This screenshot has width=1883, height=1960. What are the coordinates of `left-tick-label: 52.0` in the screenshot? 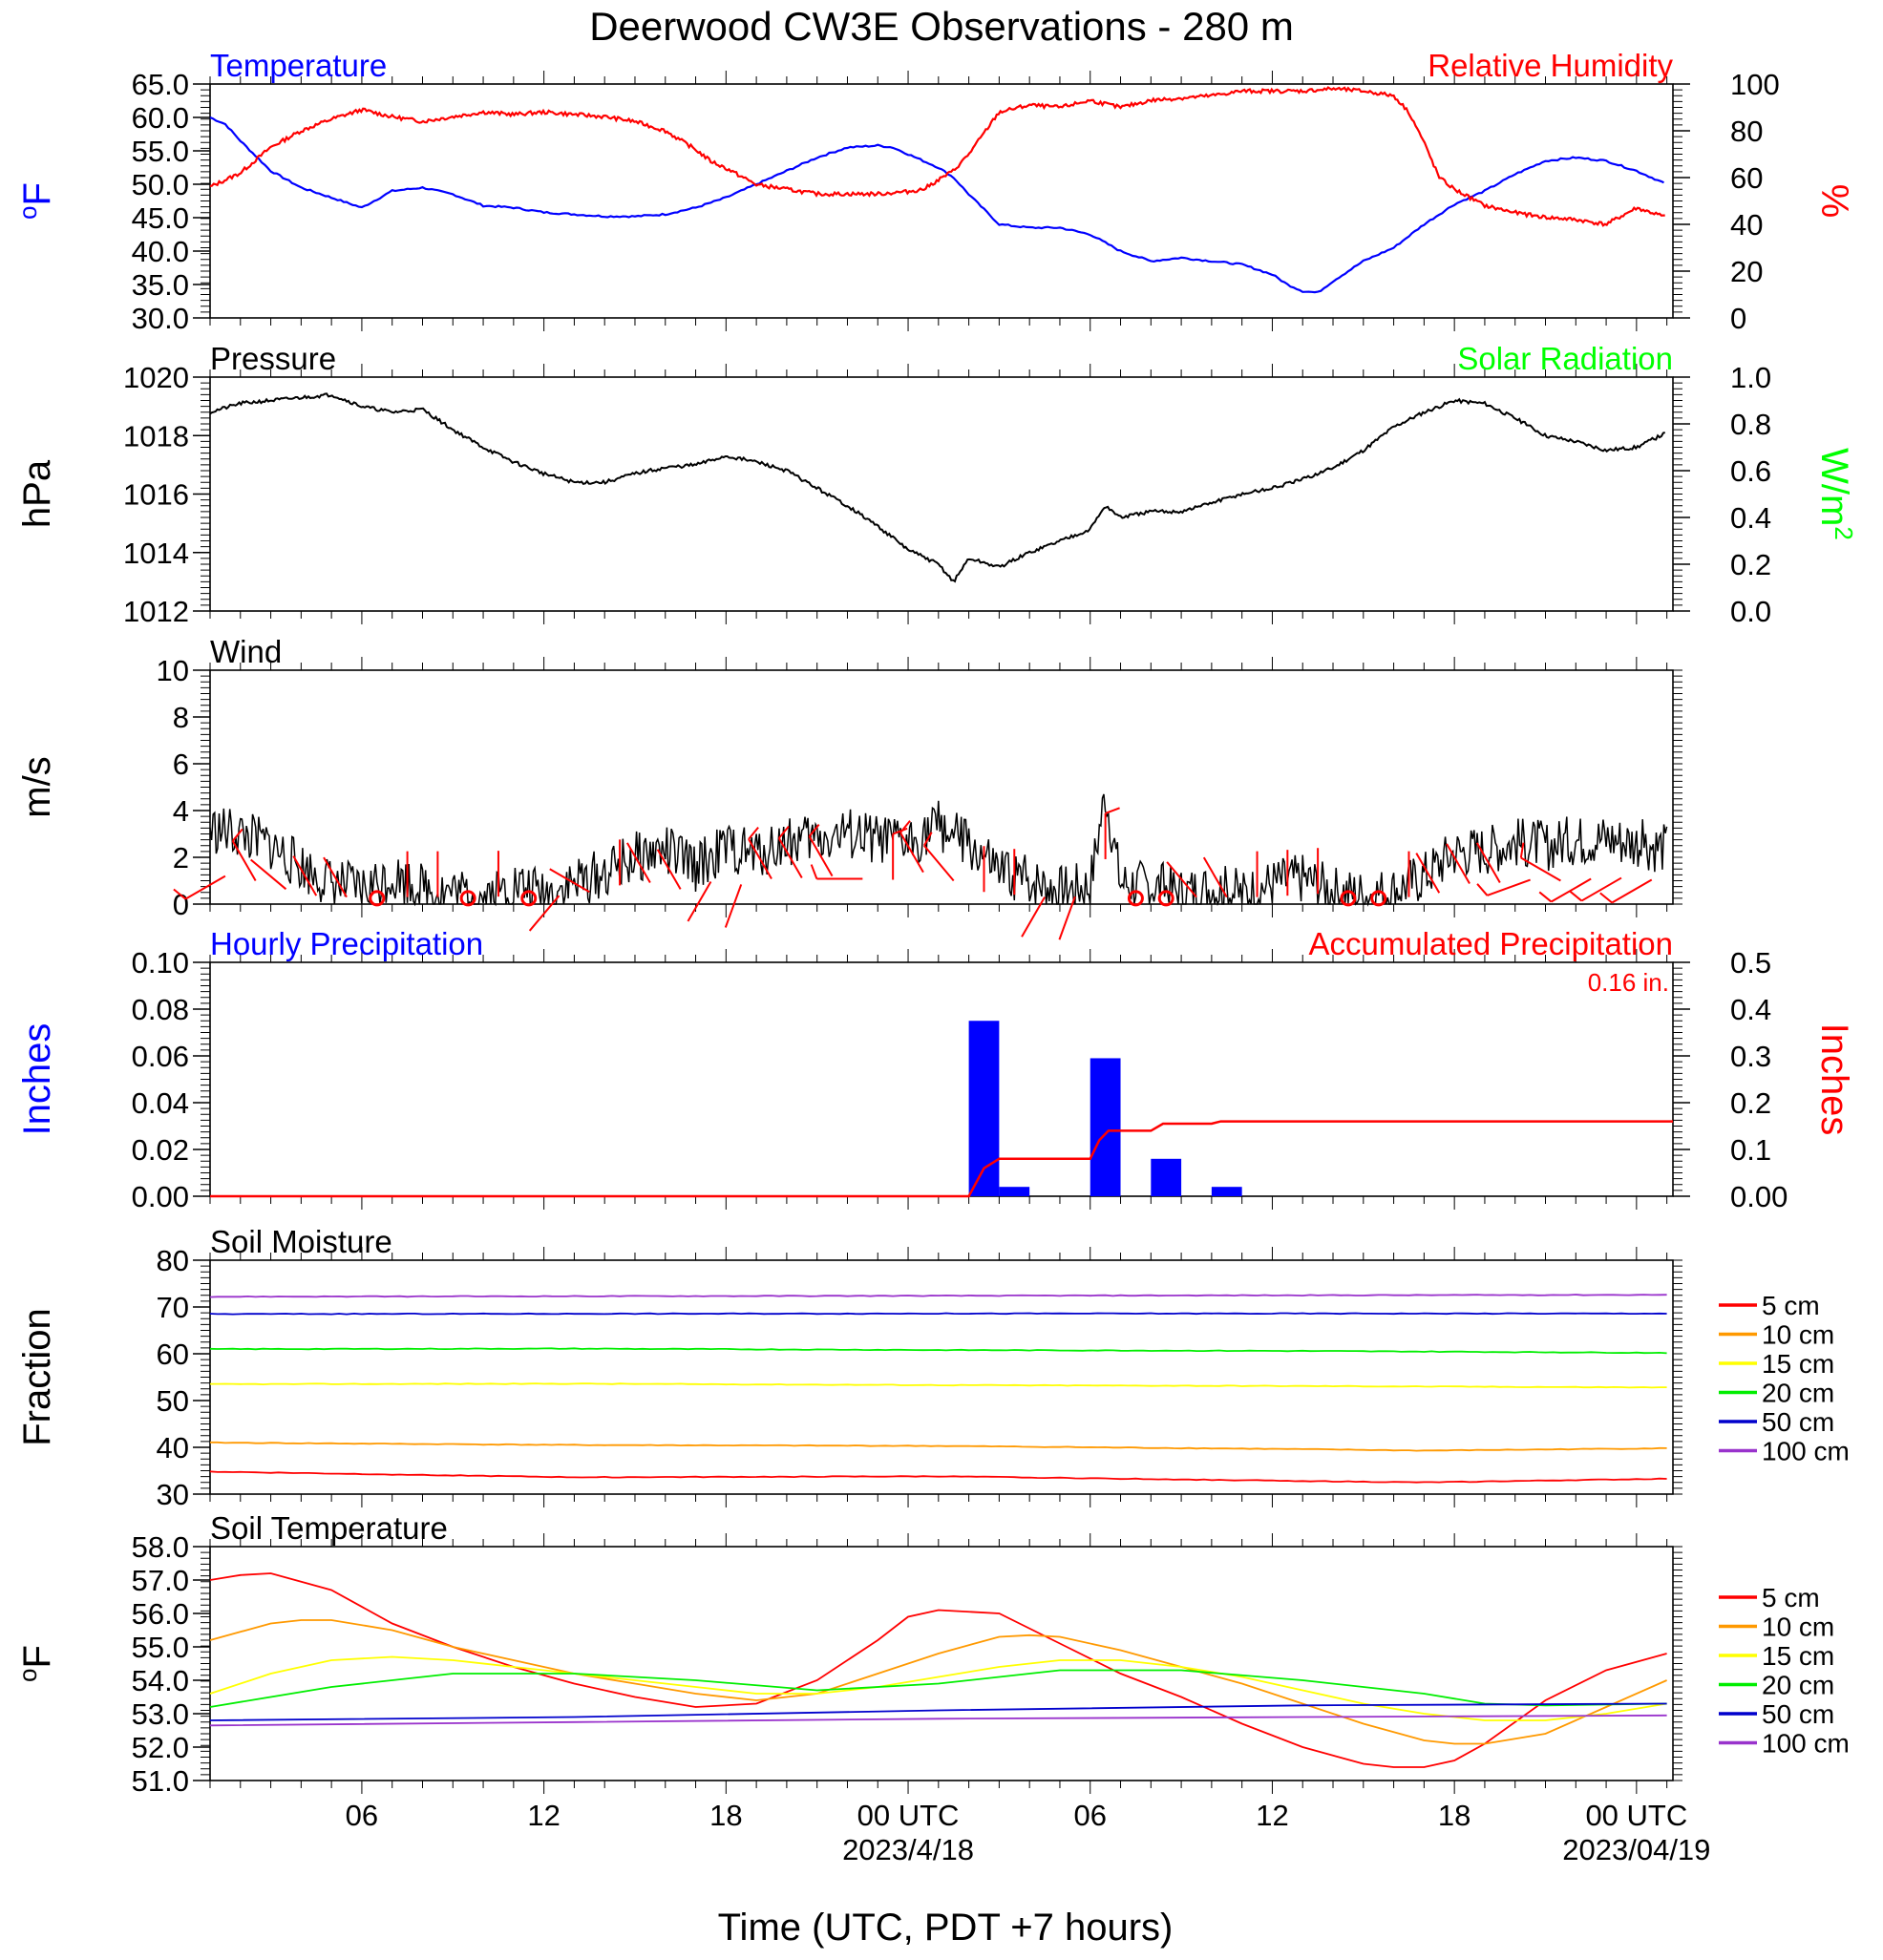 It's located at (160, 1747).